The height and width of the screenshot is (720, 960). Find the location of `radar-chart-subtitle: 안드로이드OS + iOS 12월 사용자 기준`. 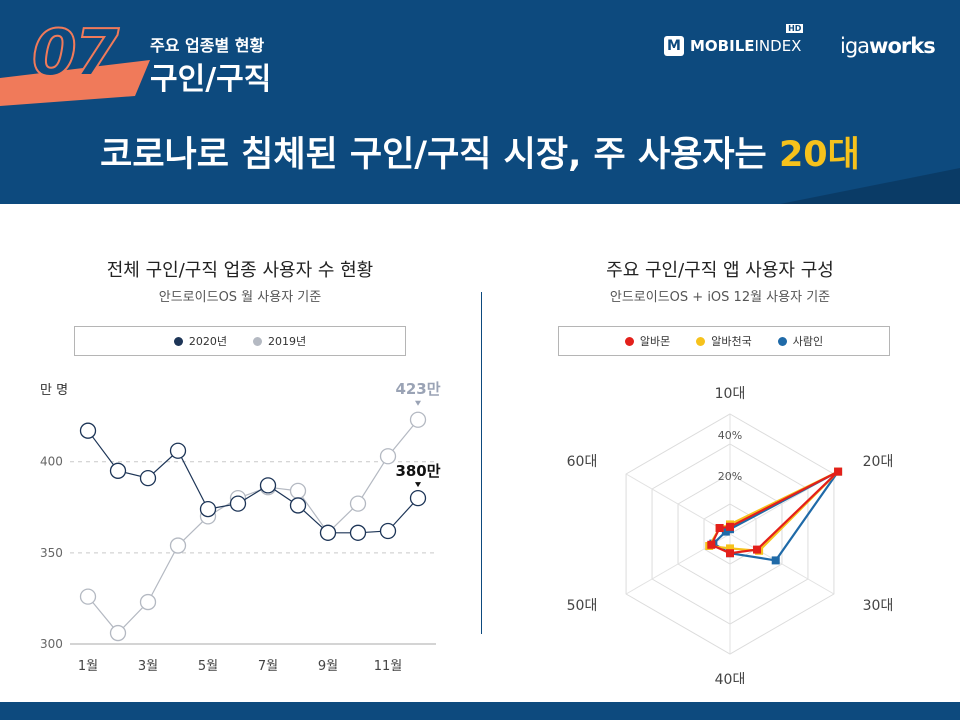

radar-chart-subtitle: 안드로이드OS + iOS 12월 사용자 기준 is located at coordinates (720, 297).